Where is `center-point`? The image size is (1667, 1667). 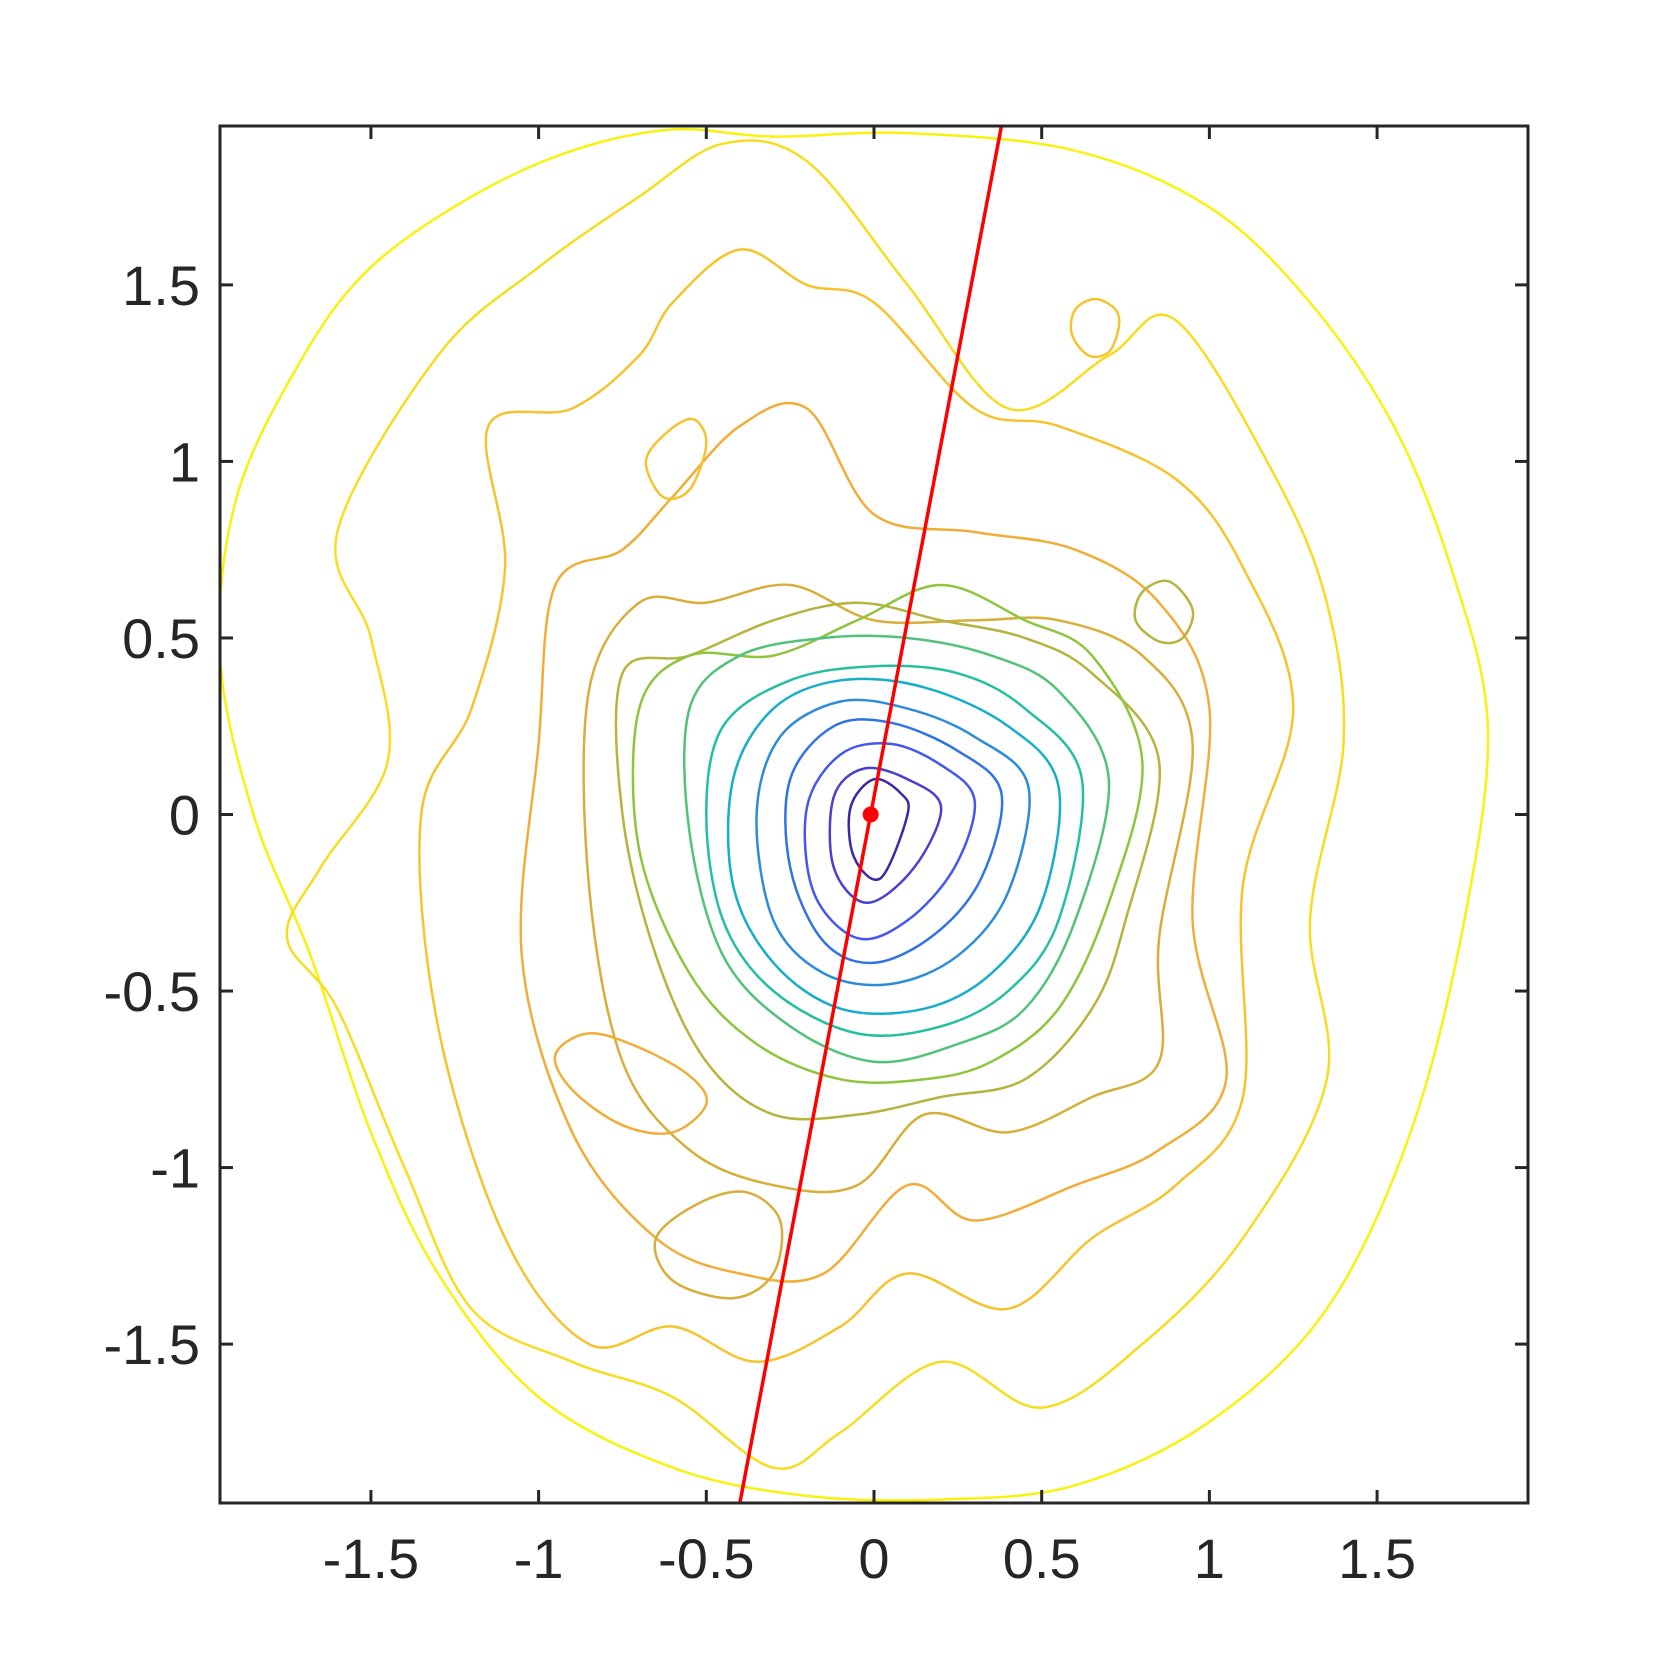
center-point is located at coordinates (870, 814).